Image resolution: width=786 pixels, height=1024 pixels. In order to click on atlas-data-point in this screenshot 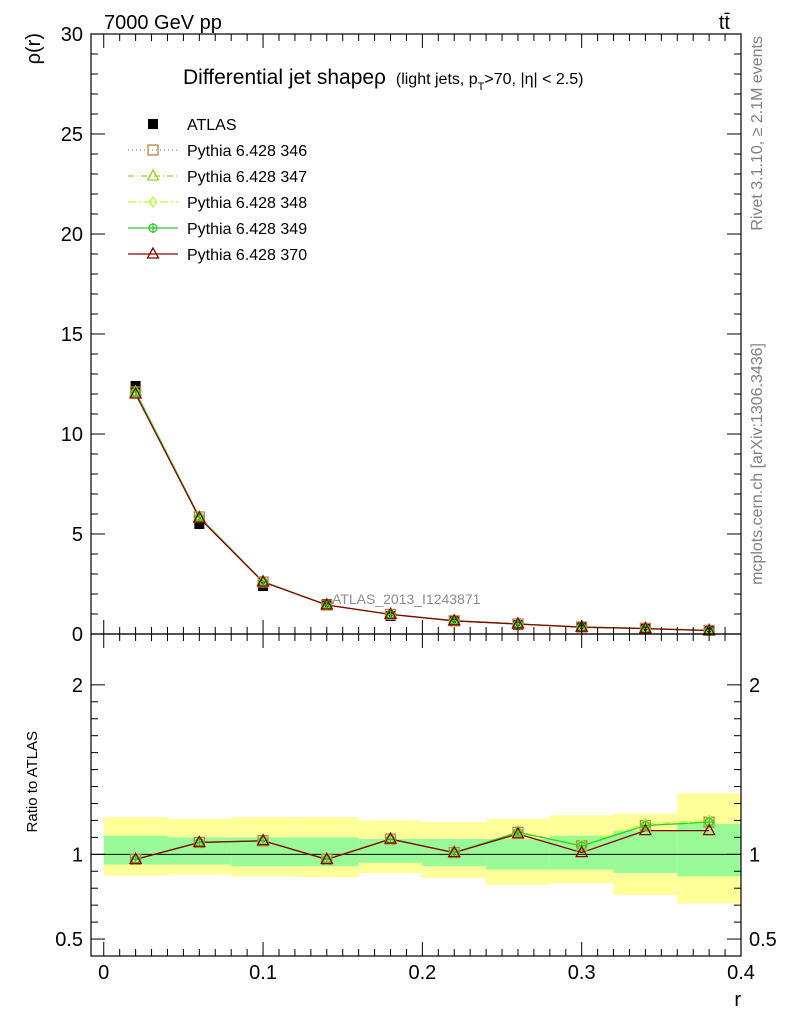, I will do `click(199, 524)`.